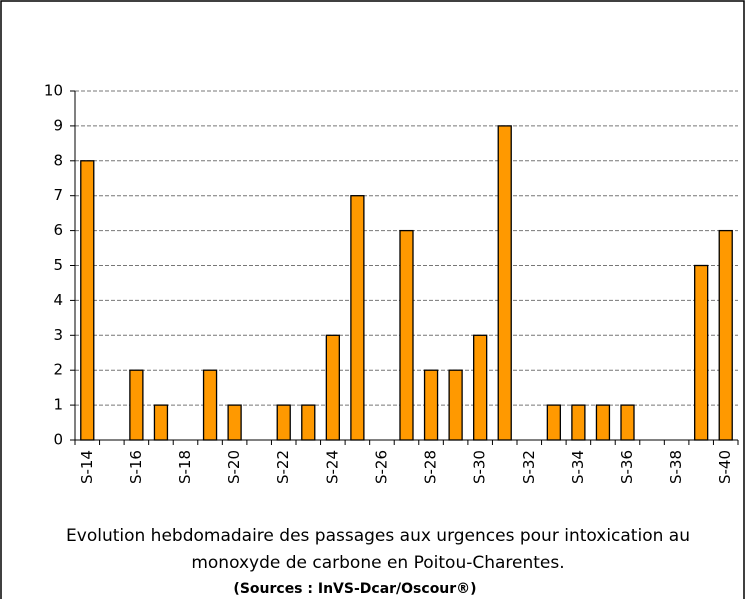  Describe the element at coordinates (381, 467) in the screenshot. I see `x-tick-label: S-26` at that location.